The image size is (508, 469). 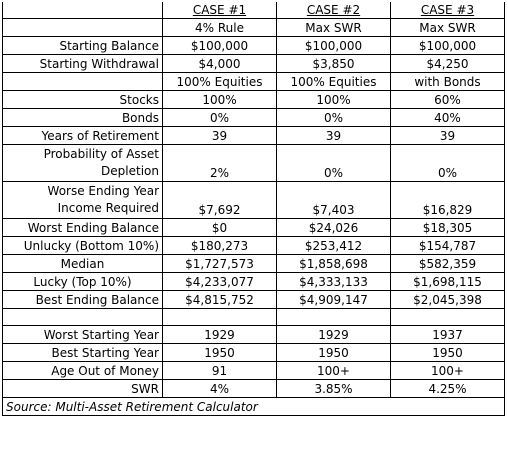 What do you see at coordinates (447, 263) in the screenshot?
I see `cell: $582,359` at bounding box center [447, 263].